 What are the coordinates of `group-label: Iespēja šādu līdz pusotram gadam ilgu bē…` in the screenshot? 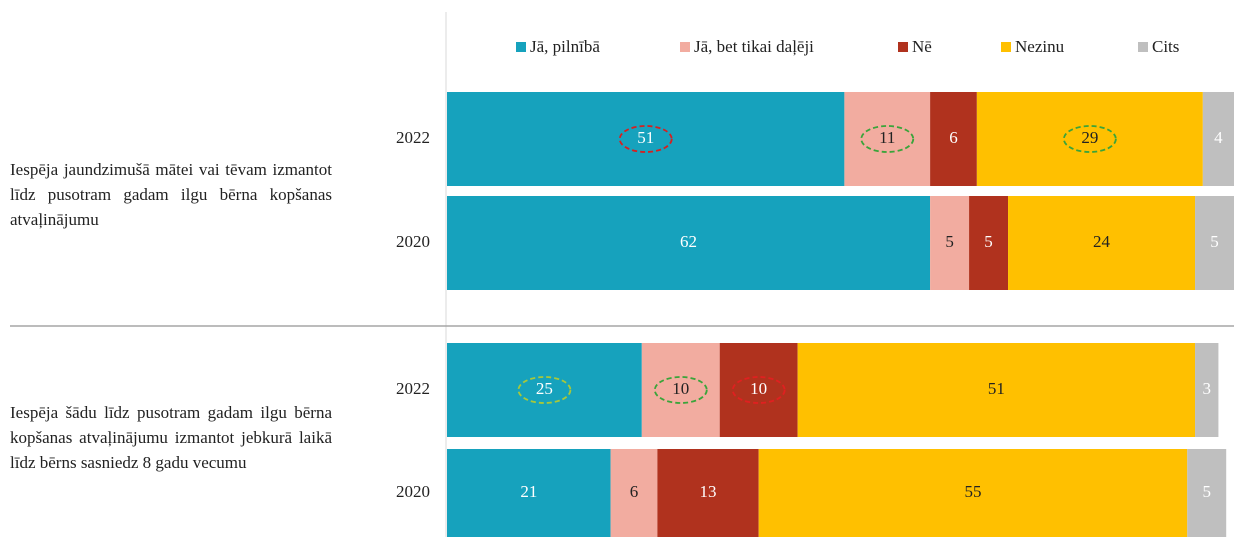 It's located at (171, 437).